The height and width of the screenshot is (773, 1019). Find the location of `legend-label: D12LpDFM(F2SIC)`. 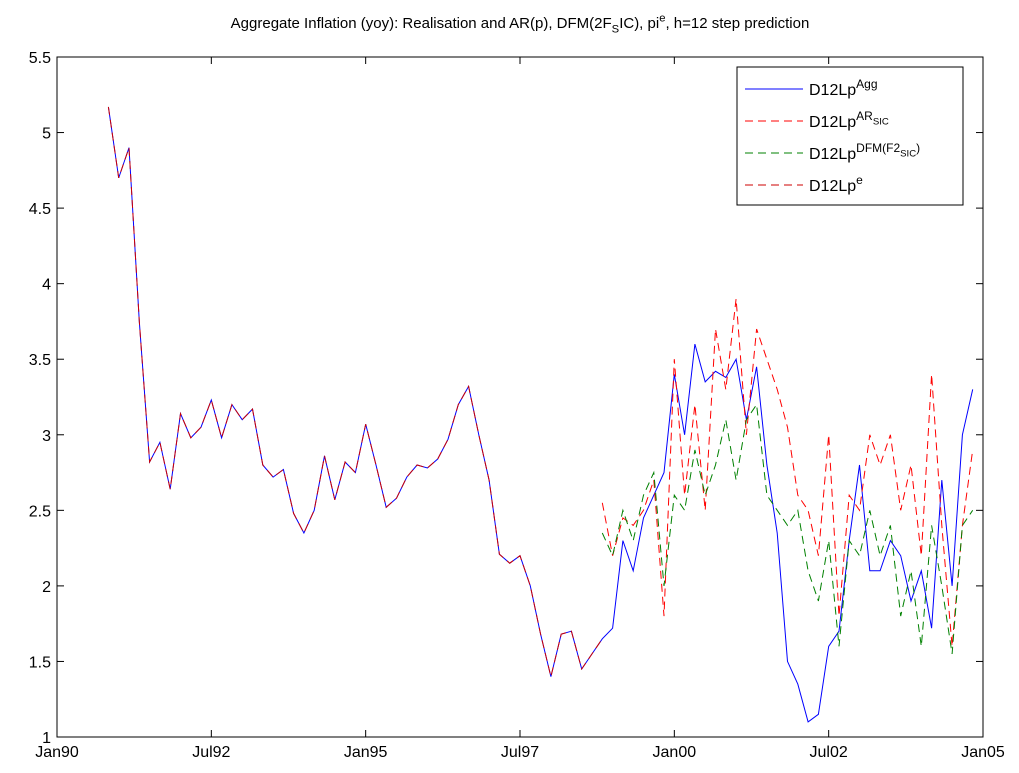

legend-label: D12LpDFM(F2SIC) is located at coordinates (864, 152).